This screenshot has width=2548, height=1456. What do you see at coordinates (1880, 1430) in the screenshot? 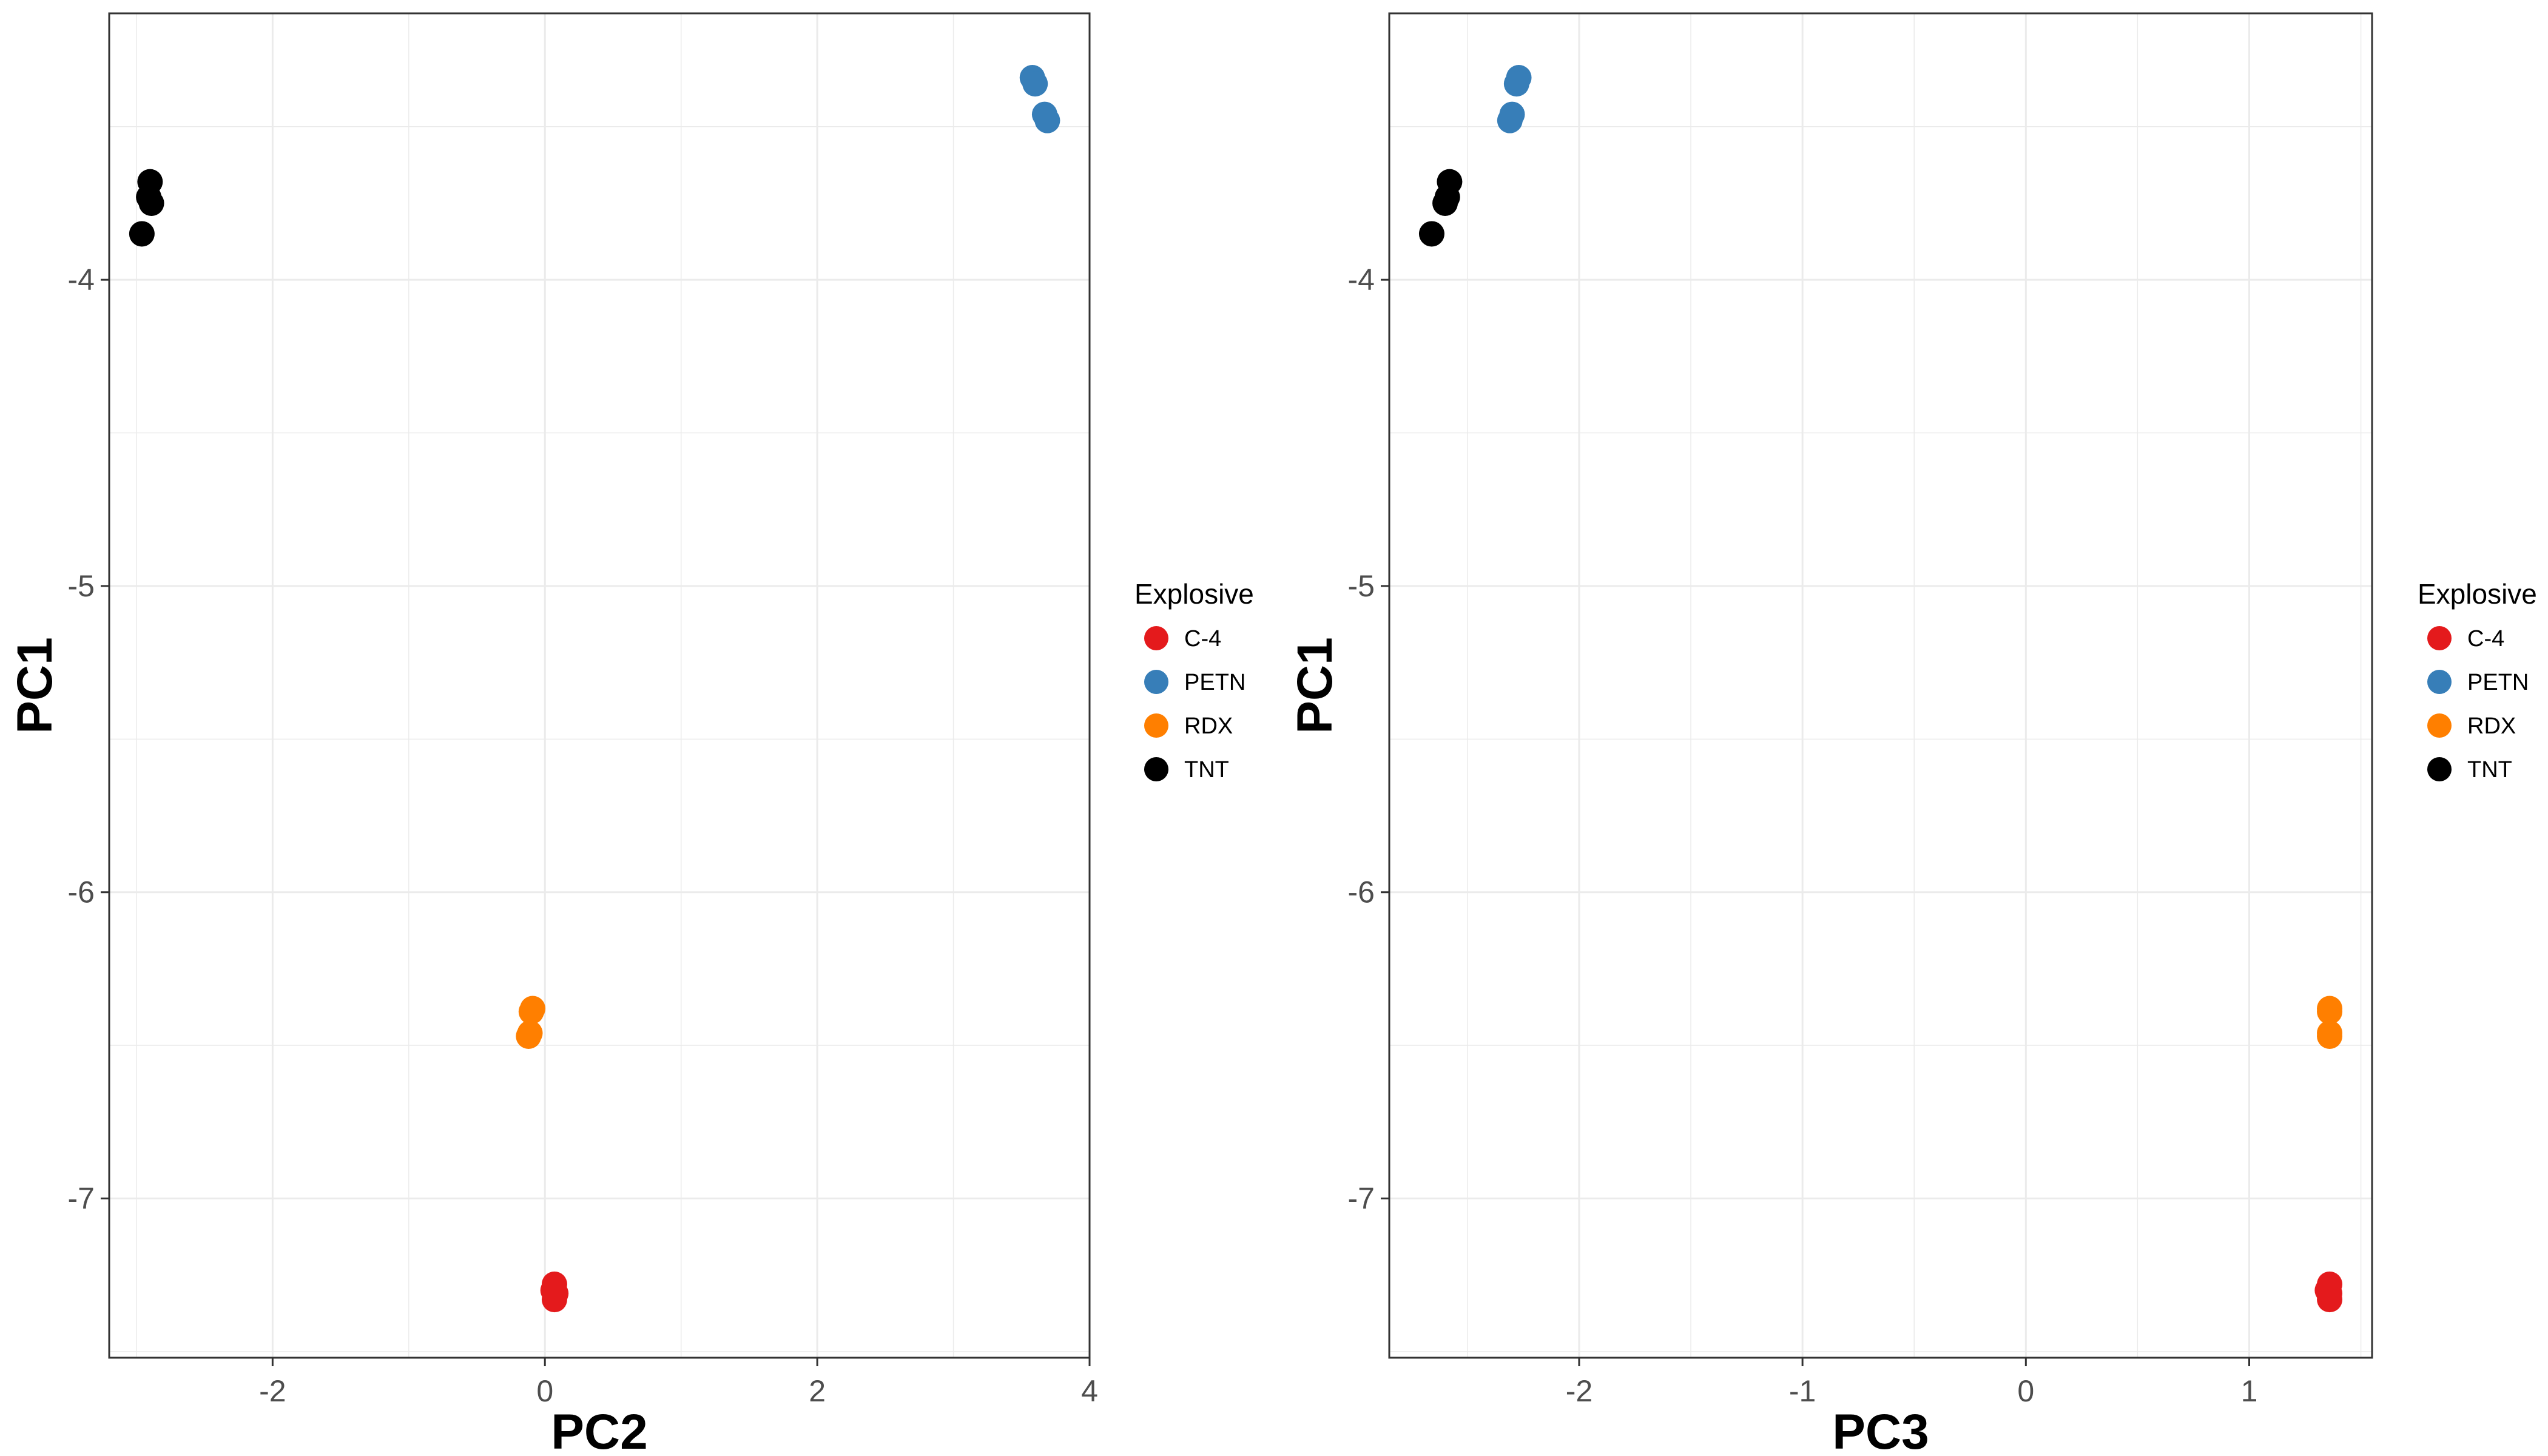
I see `x-axis-title: PC3` at bounding box center [1880, 1430].